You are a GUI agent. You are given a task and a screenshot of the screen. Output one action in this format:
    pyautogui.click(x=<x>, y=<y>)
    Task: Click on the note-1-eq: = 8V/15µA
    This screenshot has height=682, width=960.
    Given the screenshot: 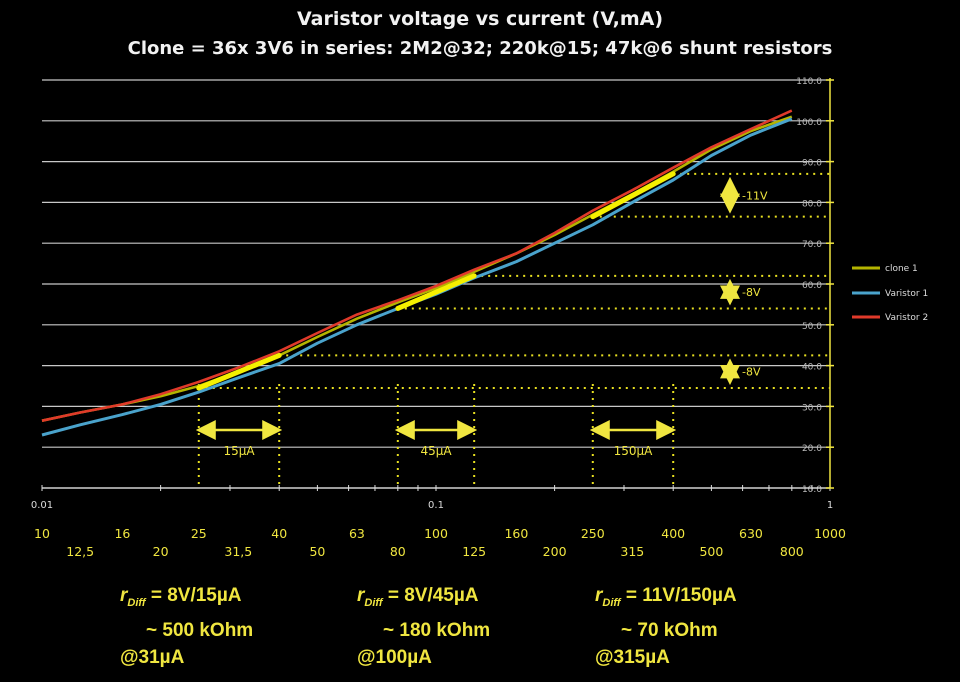 What is the action you would take?
    pyautogui.click(x=193, y=595)
    